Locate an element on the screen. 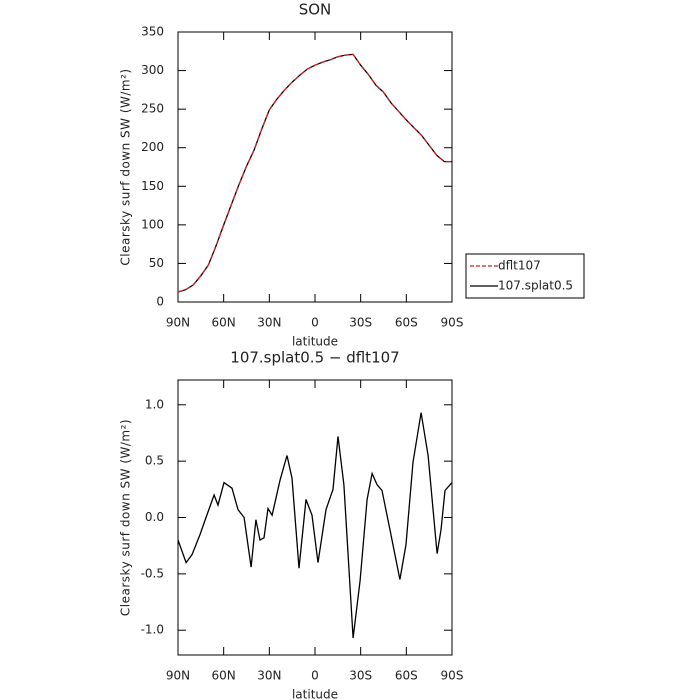 This screenshot has height=700, width=700. y-tick-label: 1.0 is located at coordinates (154, 404).